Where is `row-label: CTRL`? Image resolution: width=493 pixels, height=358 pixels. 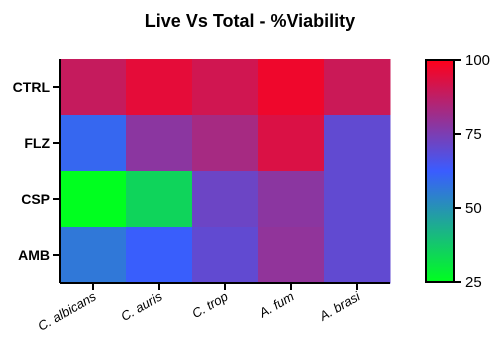
row-label: CTRL is located at coordinates (32, 87).